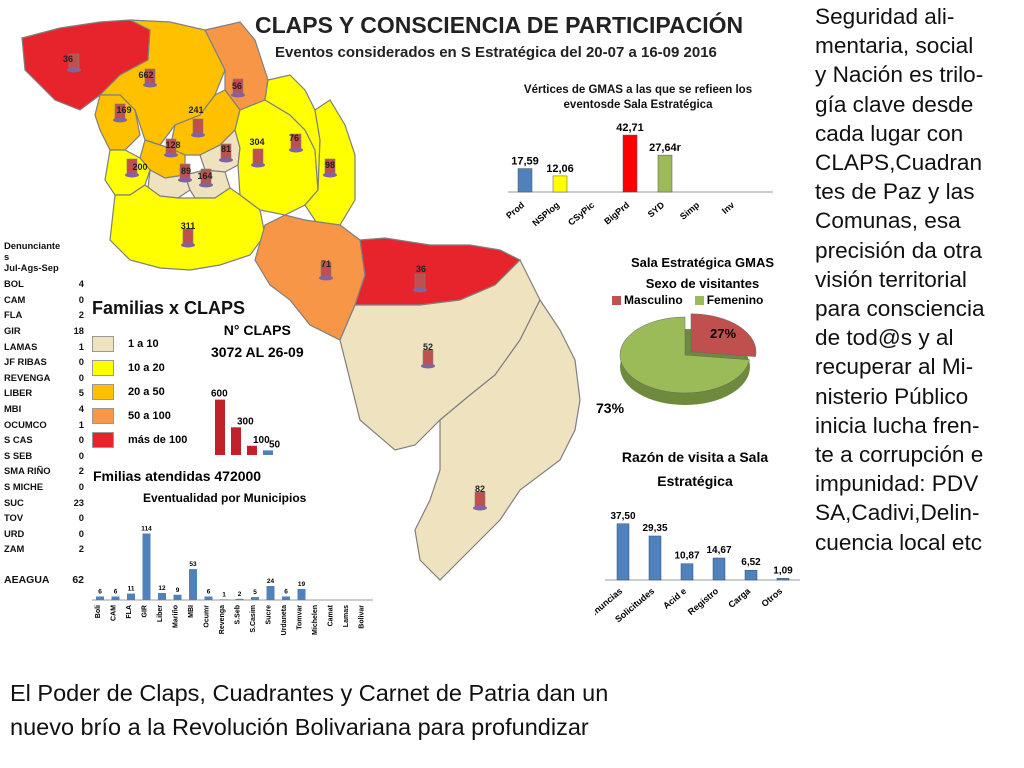  I want to click on vert-category-label: SYD, so click(656, 210).